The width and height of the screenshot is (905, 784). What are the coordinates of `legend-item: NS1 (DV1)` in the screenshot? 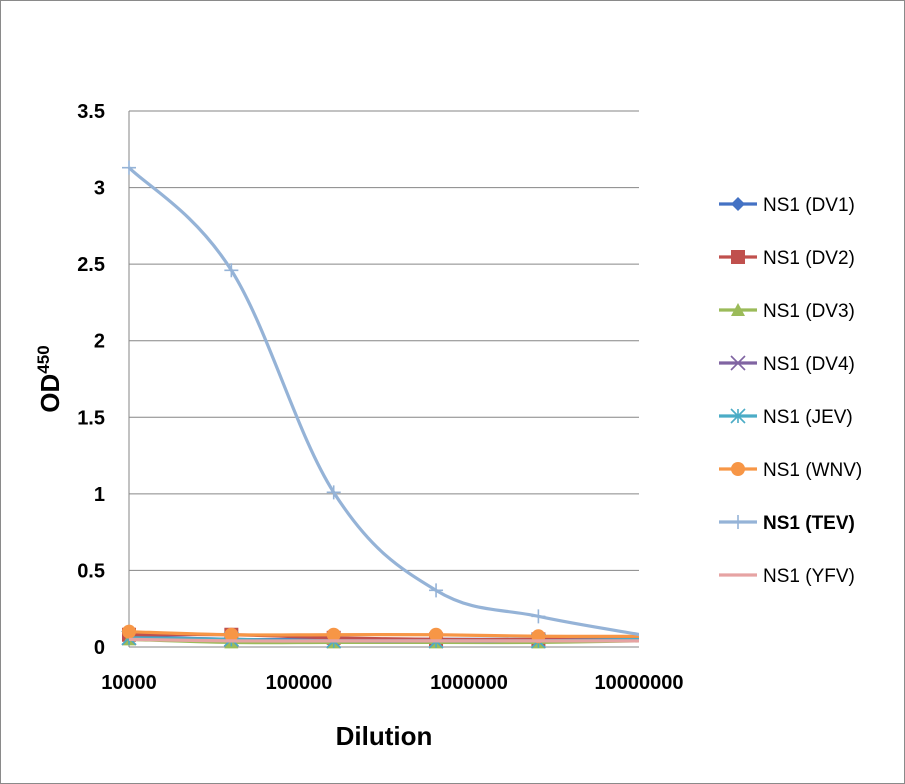 It's located at (787, 205).